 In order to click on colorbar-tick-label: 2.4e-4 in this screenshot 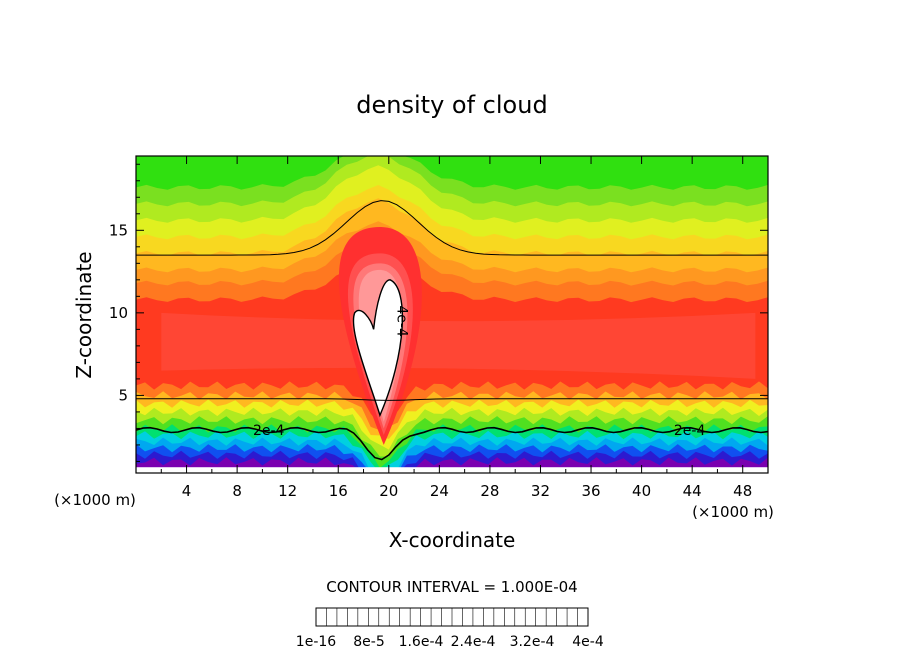, I will do `click(473, 642)`.